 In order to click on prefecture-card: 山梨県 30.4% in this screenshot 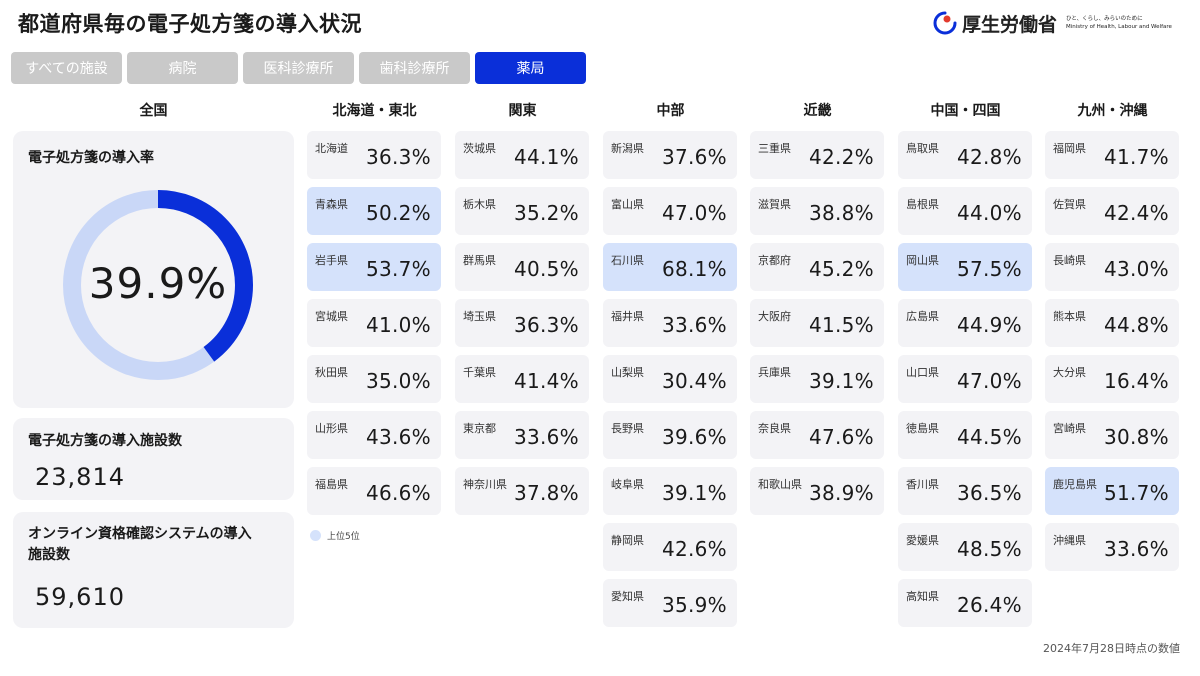, I will do `click(670, 379)`.